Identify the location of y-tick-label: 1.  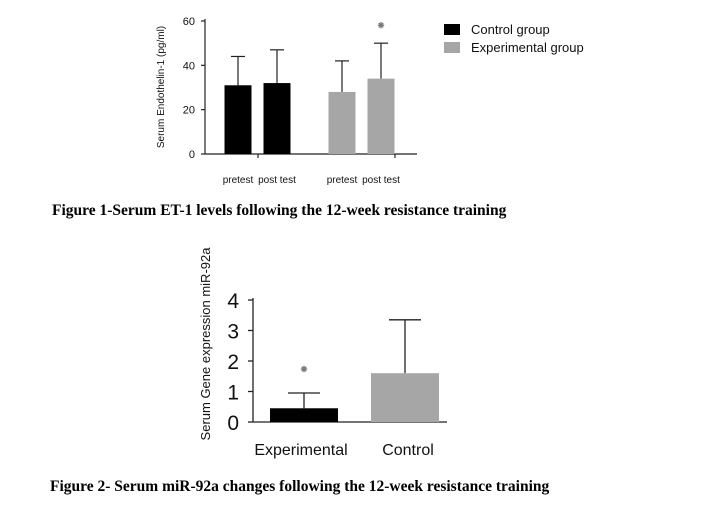
(233, 393).